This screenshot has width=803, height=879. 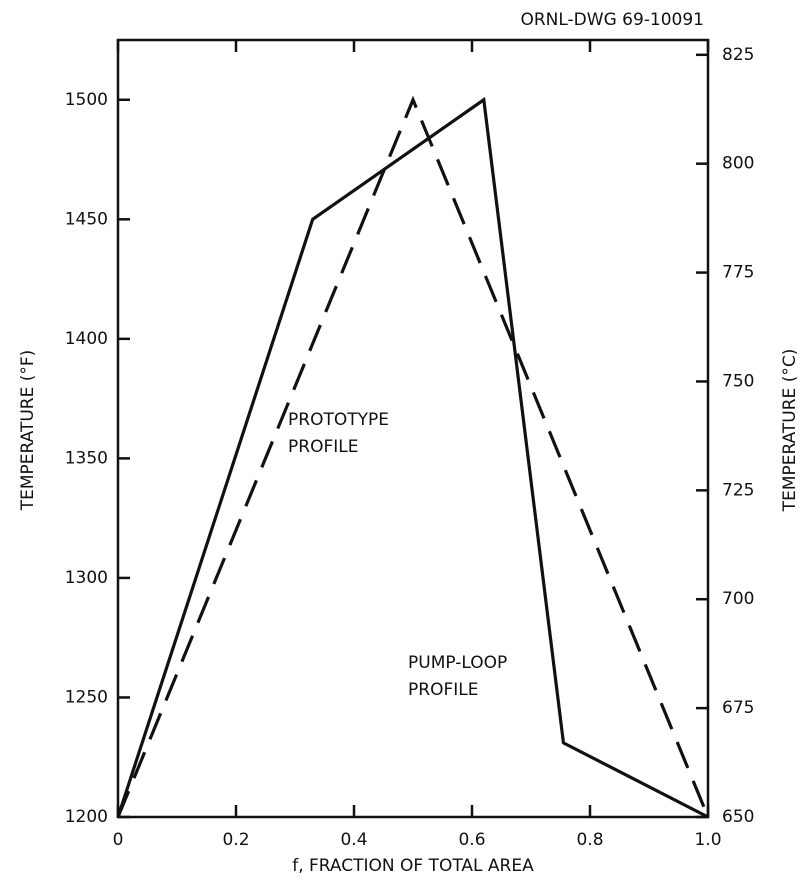 What do you see at coordinates (118, 840) in the screenshot?
I see `x-tick-label: 0` at bounding box center [118, 840].